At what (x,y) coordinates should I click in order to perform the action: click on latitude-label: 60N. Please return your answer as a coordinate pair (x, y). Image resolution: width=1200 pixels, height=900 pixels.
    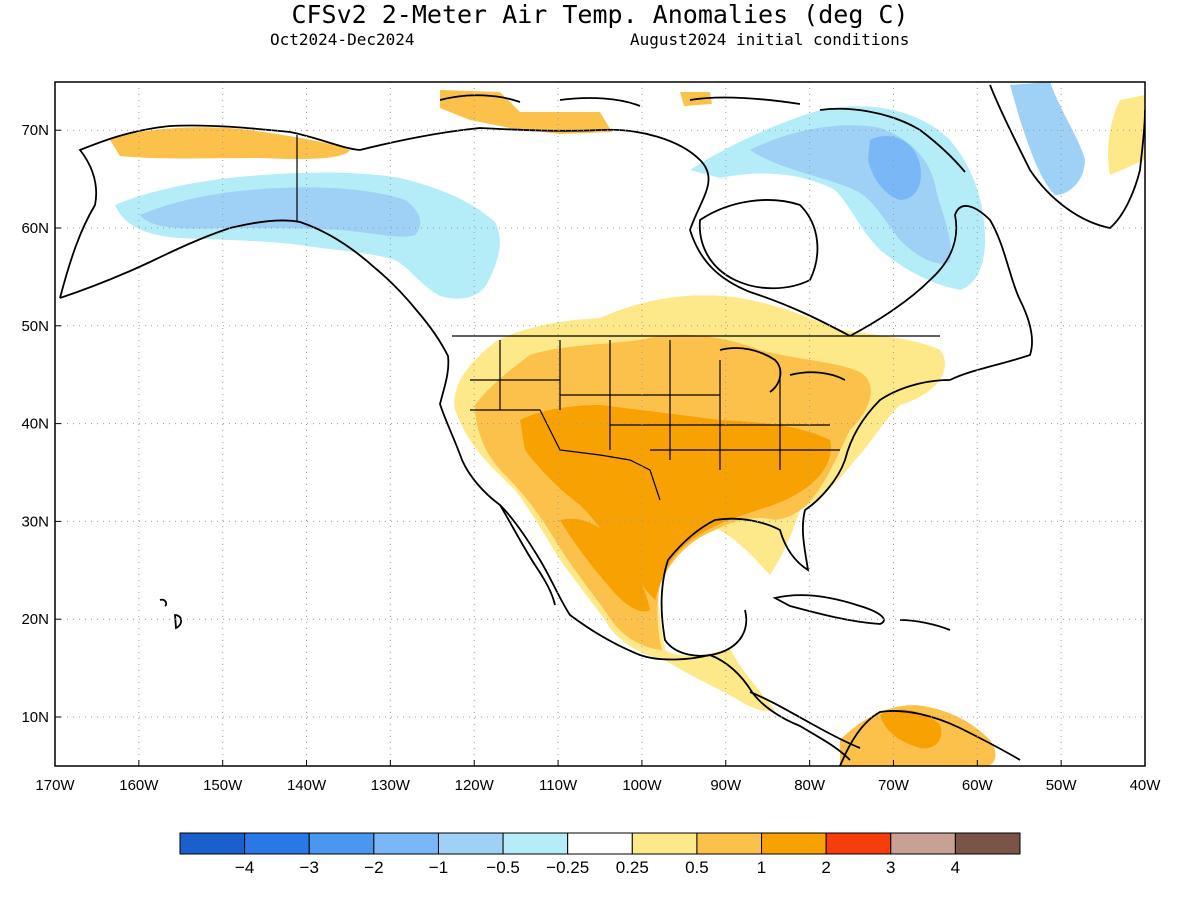
    Looking at the image, I should click on (35, 228).